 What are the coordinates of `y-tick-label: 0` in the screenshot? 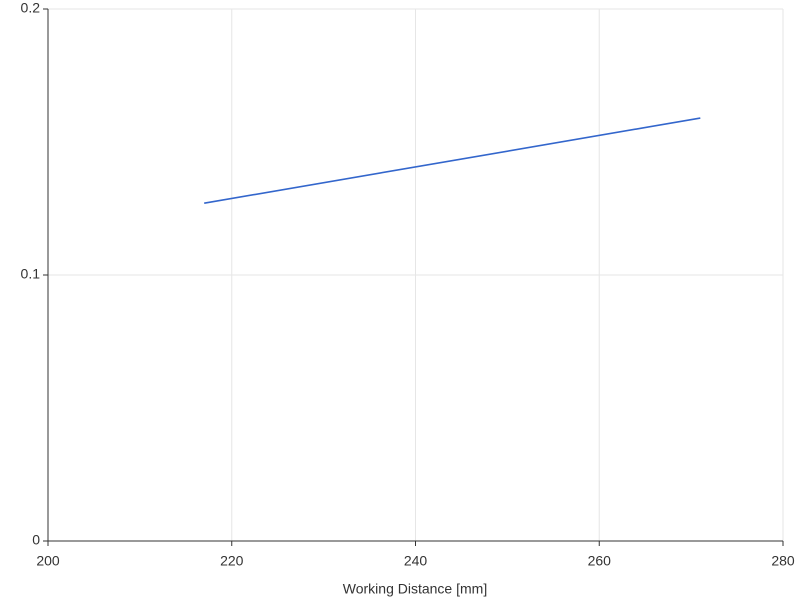 It's located at (36, 540).